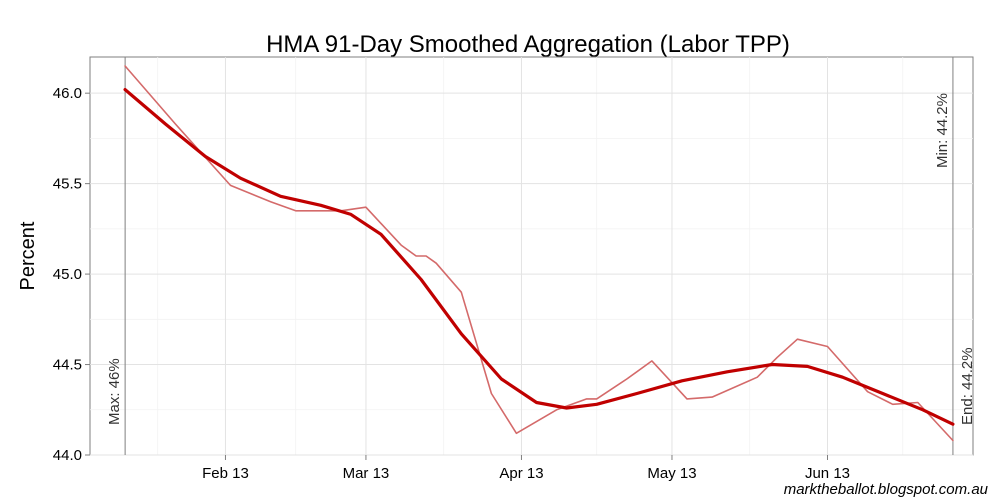 The width and height of the screenshot is (1000, 500). What do you see at coordinates (67, 455) in the screenshot?
I see `y-tick-label: 44.0` at bounding box center [67, 455].